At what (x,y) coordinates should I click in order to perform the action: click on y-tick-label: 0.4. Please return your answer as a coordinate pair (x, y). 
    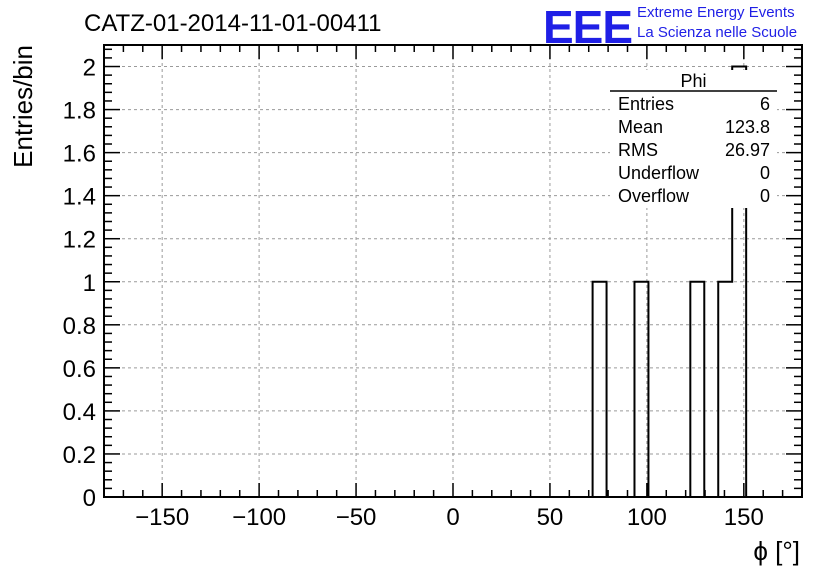
    Looking at the image, I should click on (79, 412).